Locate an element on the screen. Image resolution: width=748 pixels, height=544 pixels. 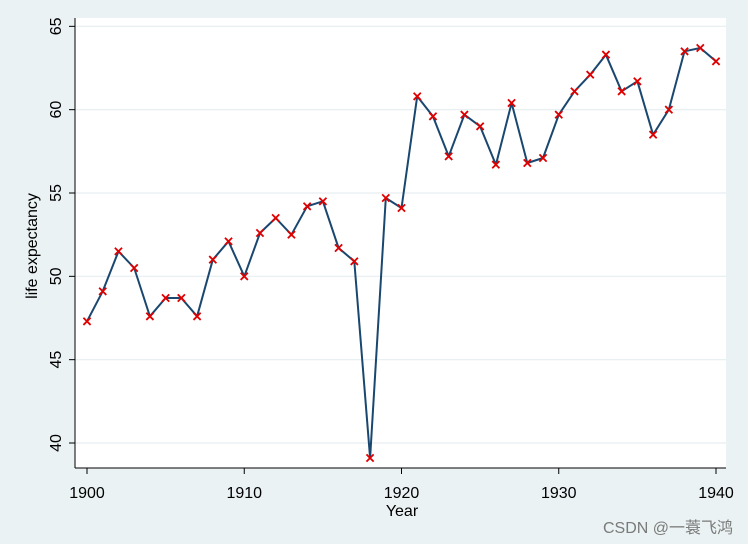
y-tick-label: 40 is located at coordinates (56, 443).